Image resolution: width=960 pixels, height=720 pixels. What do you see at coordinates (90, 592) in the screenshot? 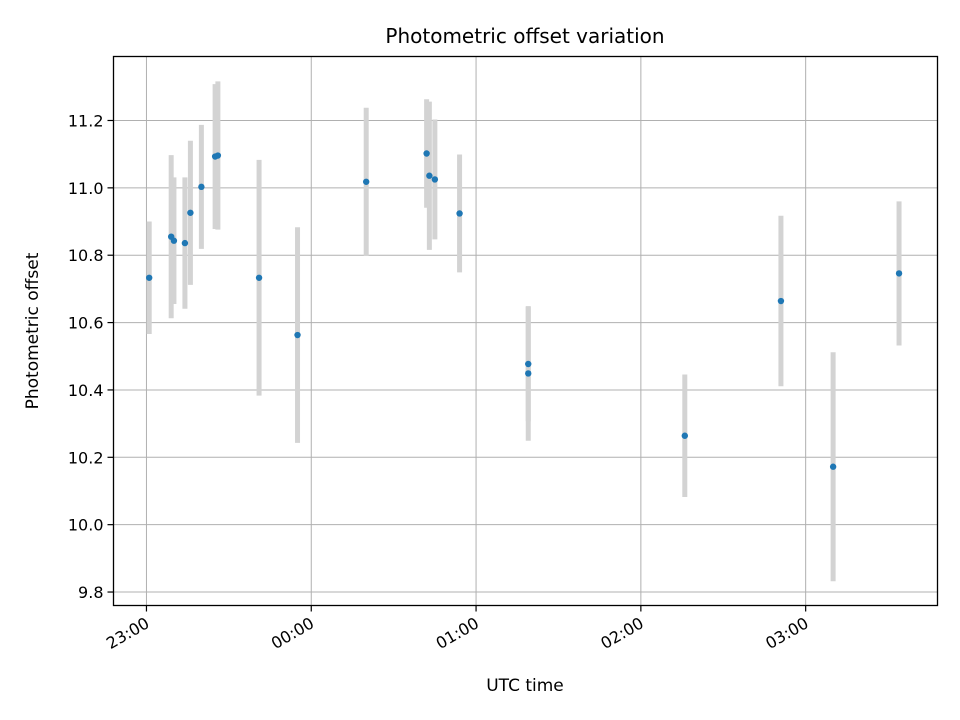
I see `y-tick-label: 9.8` at bounding box center [90, 592].